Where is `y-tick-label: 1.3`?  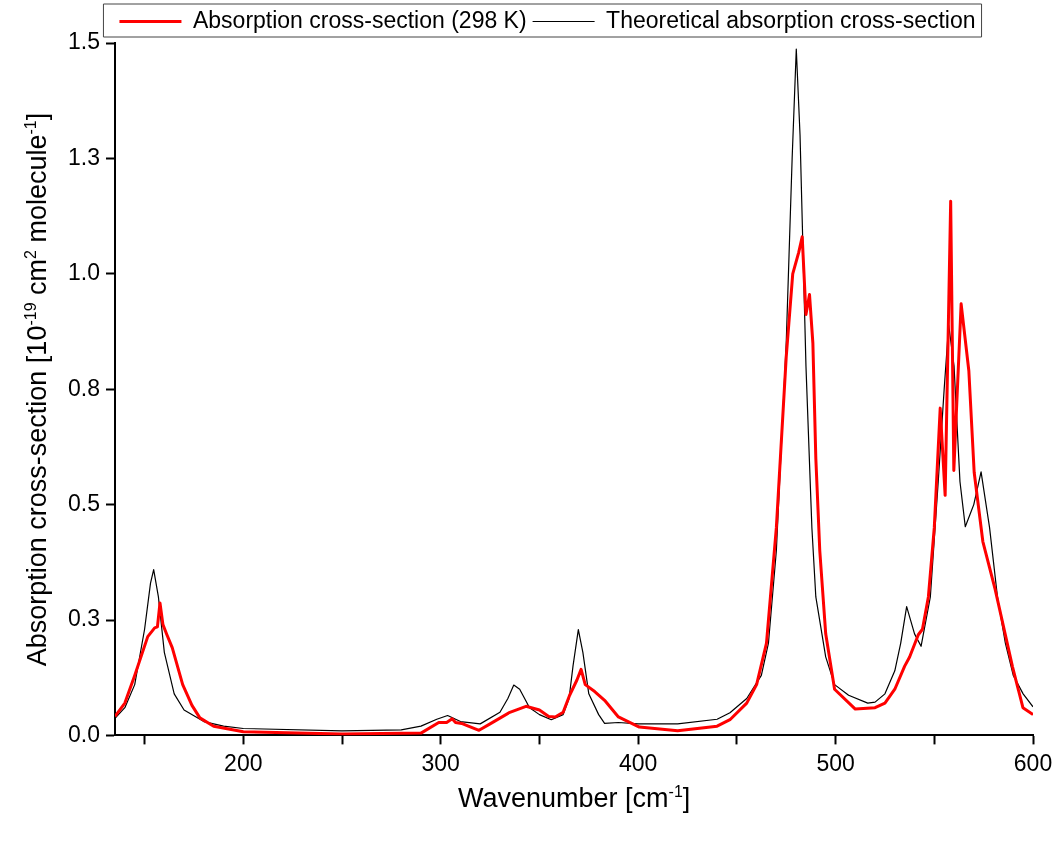
y-tick-label: 1.3 is located at coordinates (83, 156).